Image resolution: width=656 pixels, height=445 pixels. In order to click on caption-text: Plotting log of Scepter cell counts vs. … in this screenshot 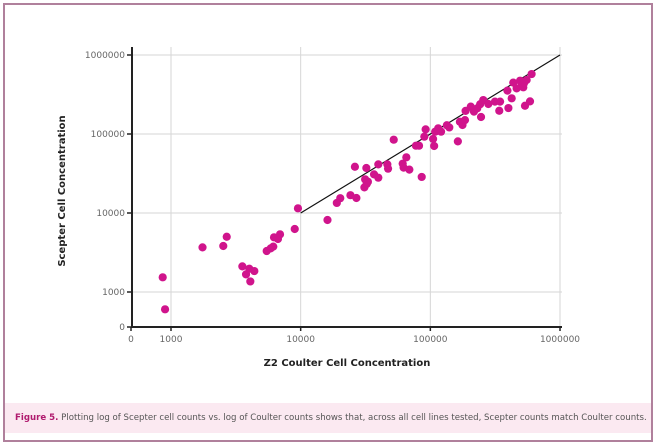, I will do `click(352, 418)`.